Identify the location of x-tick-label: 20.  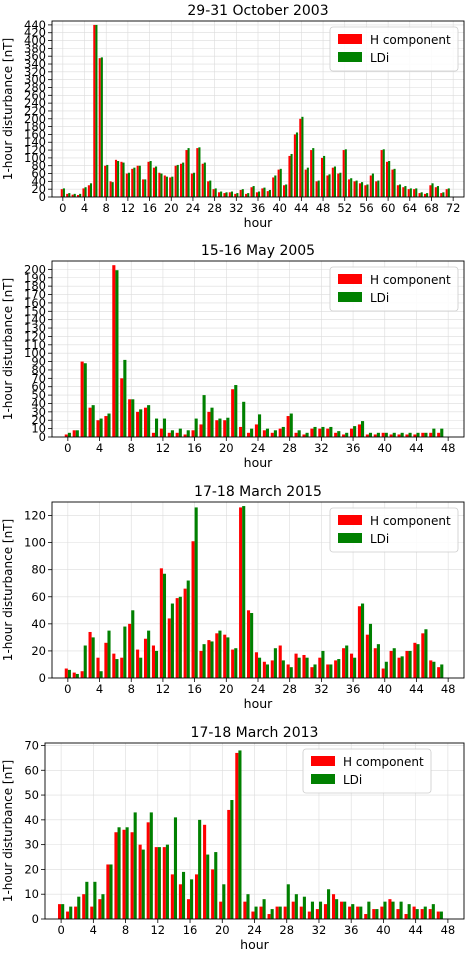
(222, 930).